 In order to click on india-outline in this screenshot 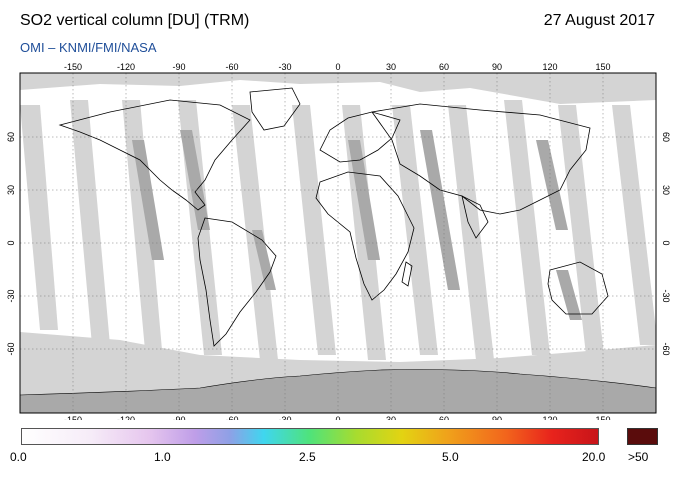, I will do `click(475, 217)`.